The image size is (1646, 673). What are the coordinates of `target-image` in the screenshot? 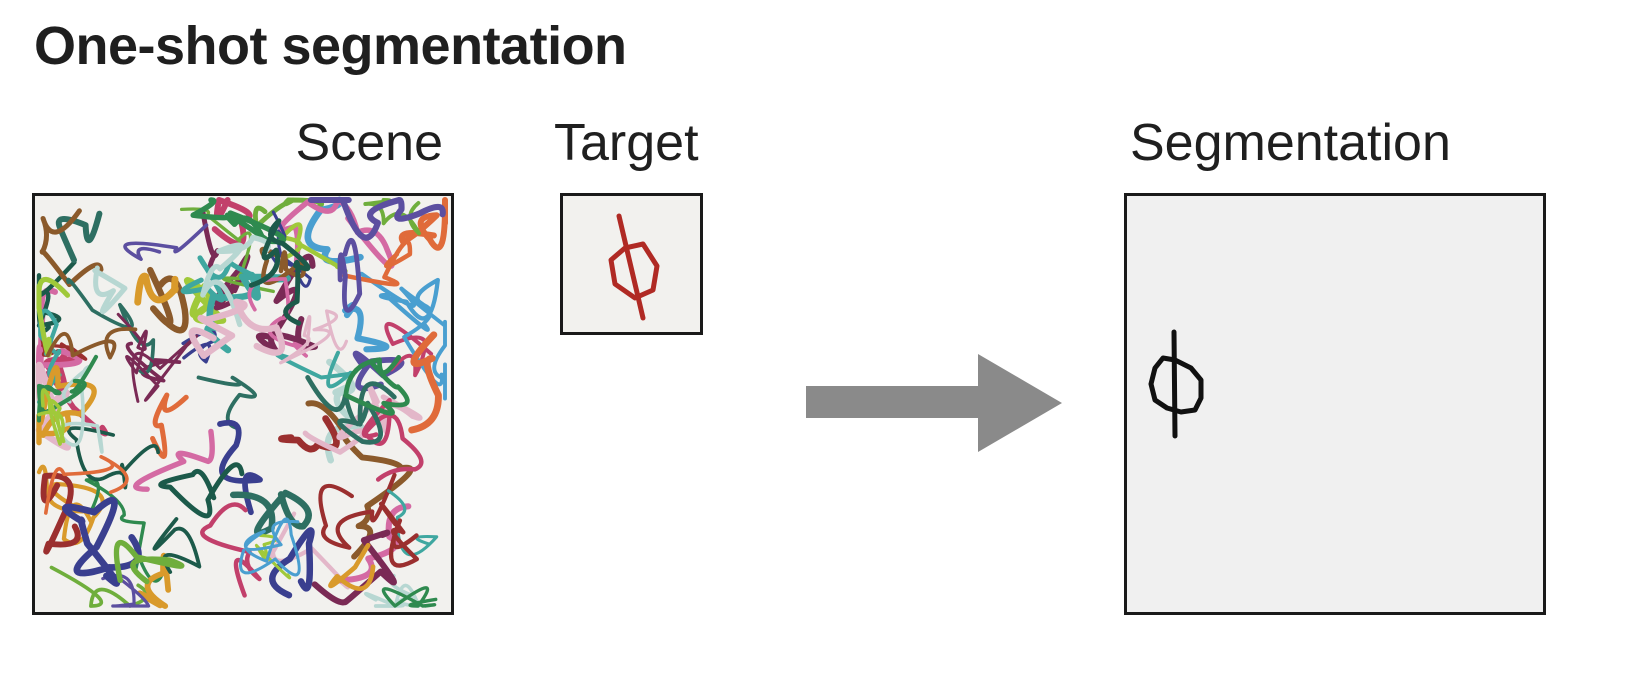 It's located at (631, 264).